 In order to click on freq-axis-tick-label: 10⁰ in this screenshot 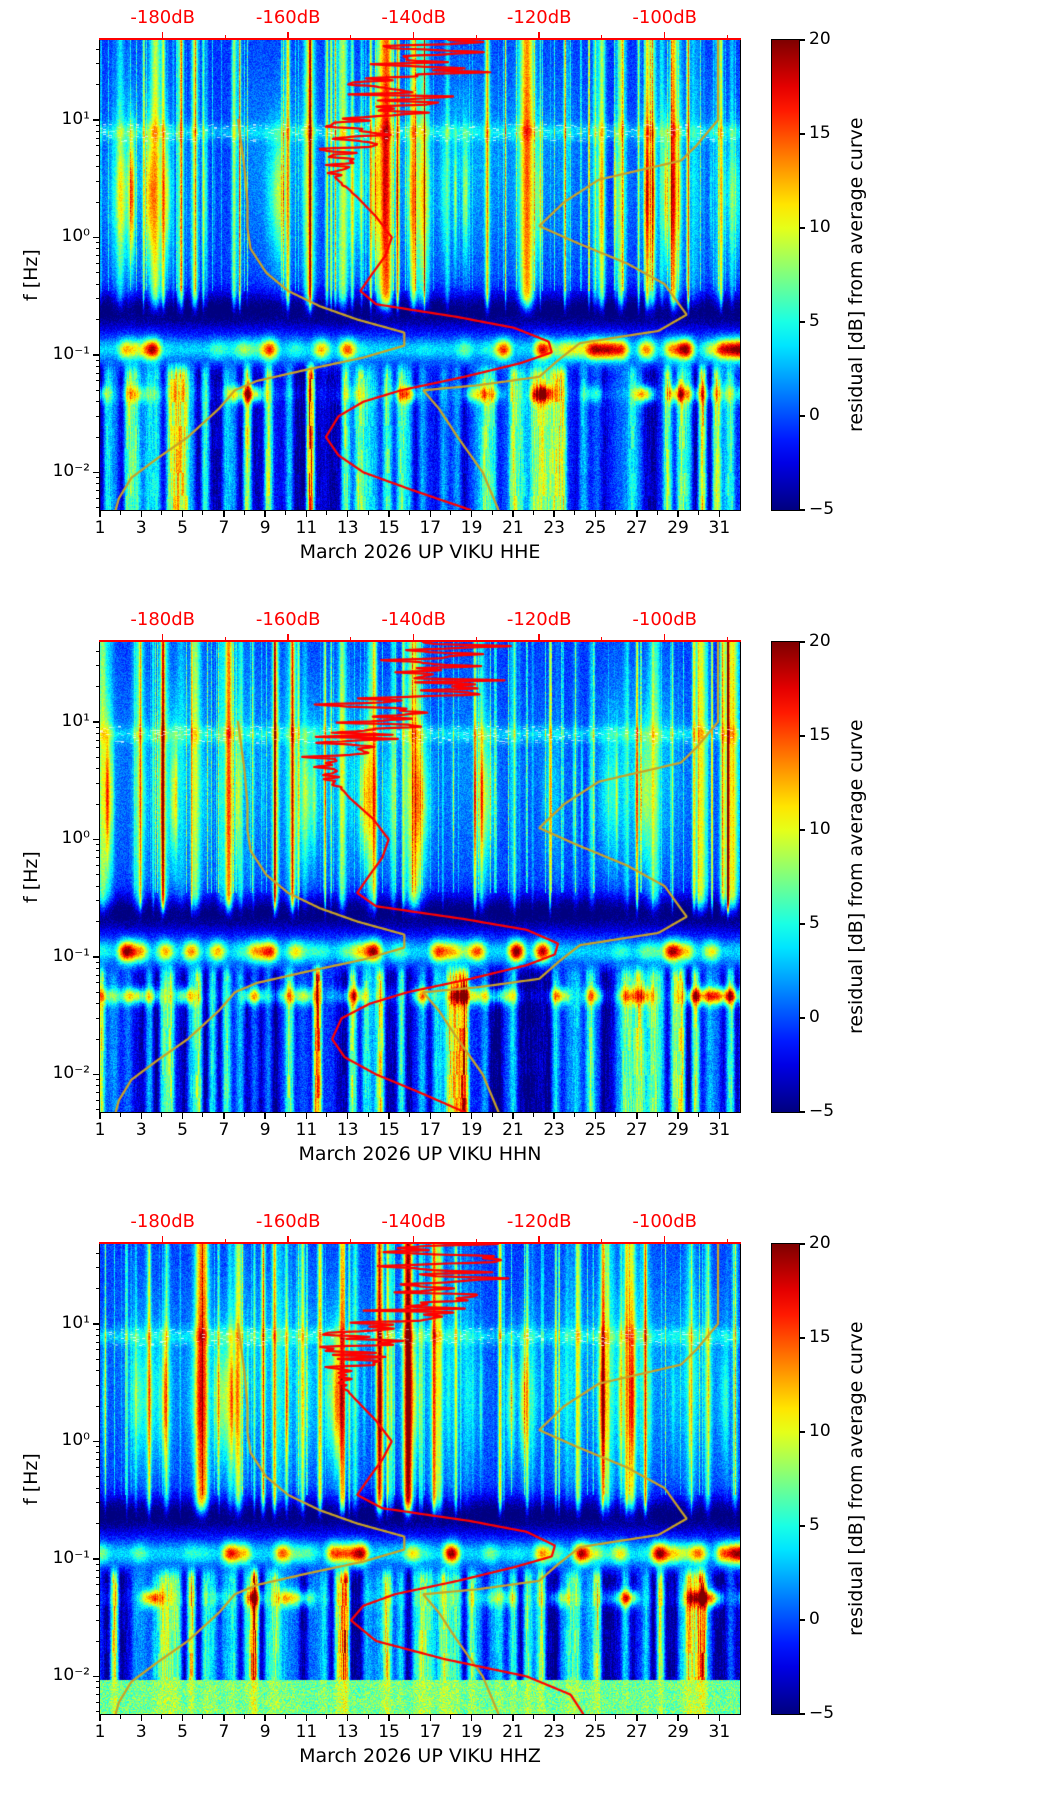, I will do `click(75, 236)`.